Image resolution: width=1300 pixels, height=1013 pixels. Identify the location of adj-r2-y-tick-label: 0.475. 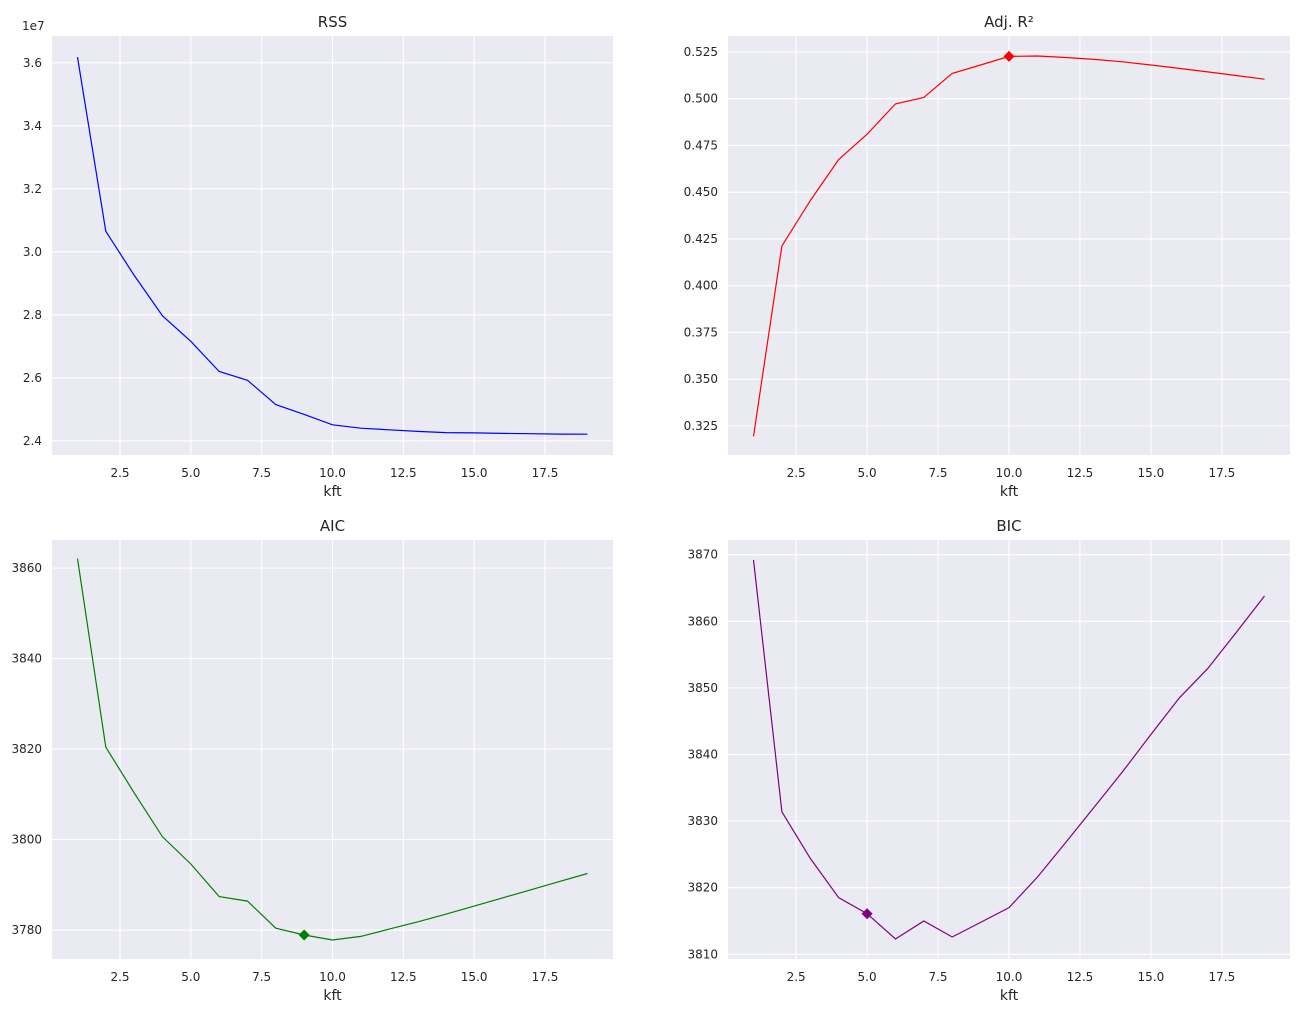
(701, 145).